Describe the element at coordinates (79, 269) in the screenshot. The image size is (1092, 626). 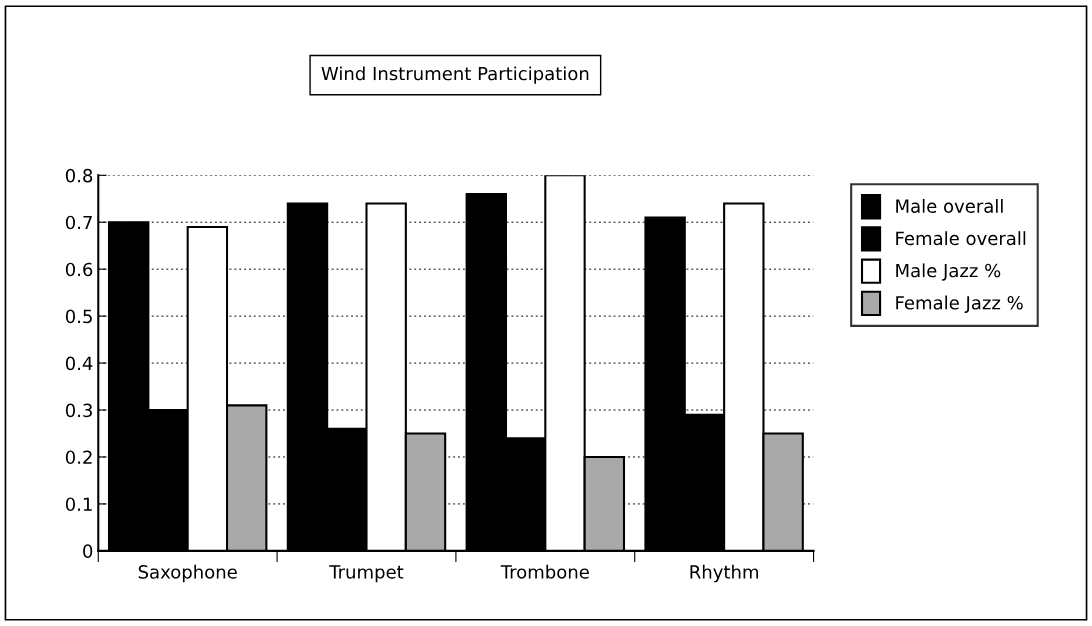
I see `y-tick-label: 0.6` at that location.